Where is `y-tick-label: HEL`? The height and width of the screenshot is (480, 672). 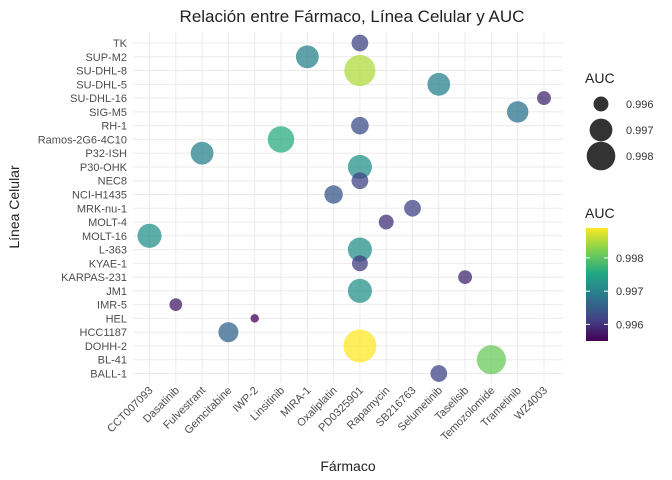
y-tick-label: HEL is located at coordinates (116, 319).